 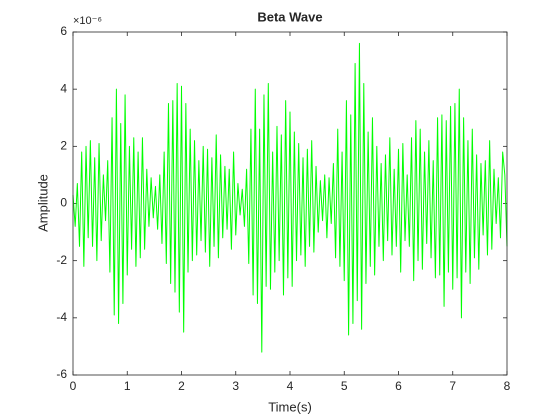 What do you see at coordinates (73, 386) in the screenshot?
I see `x-tick-label: 0` at bounding box center [73, 386].